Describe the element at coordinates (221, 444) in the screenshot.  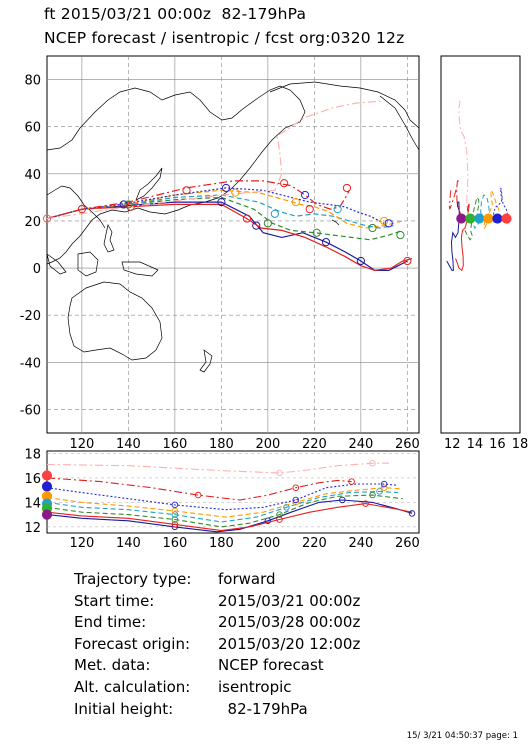
I see `x-tick-label: 180` at that location.